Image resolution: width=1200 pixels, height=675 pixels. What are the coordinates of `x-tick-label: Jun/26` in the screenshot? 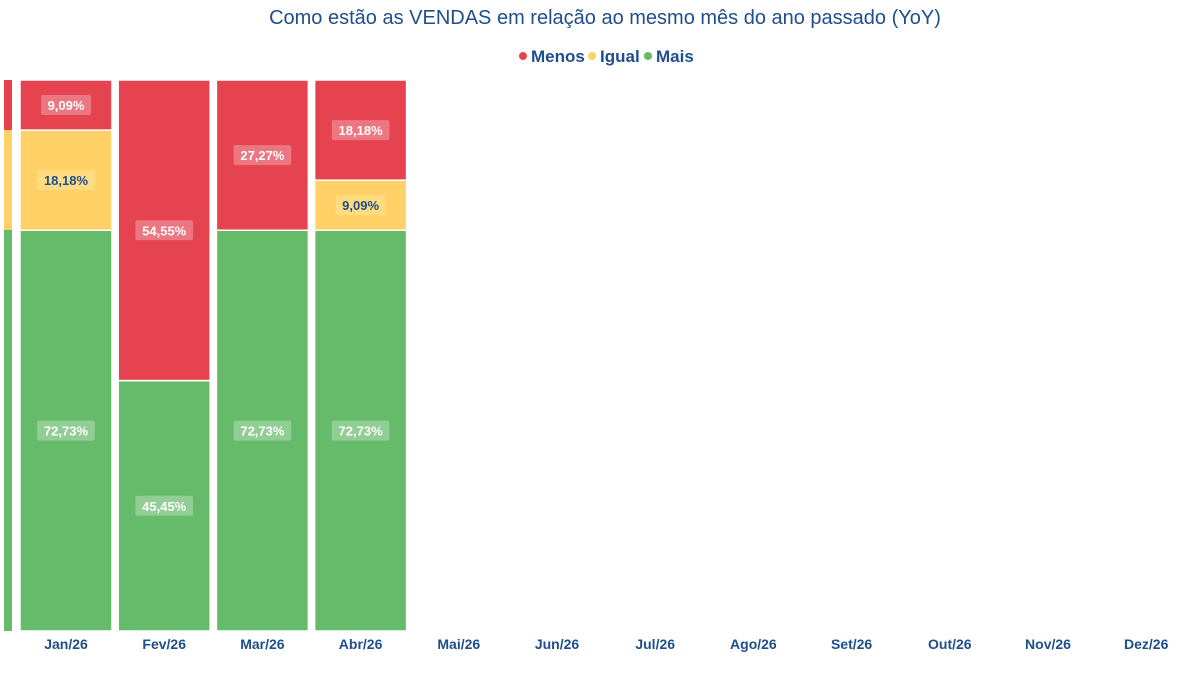 It's located at (557, 644).